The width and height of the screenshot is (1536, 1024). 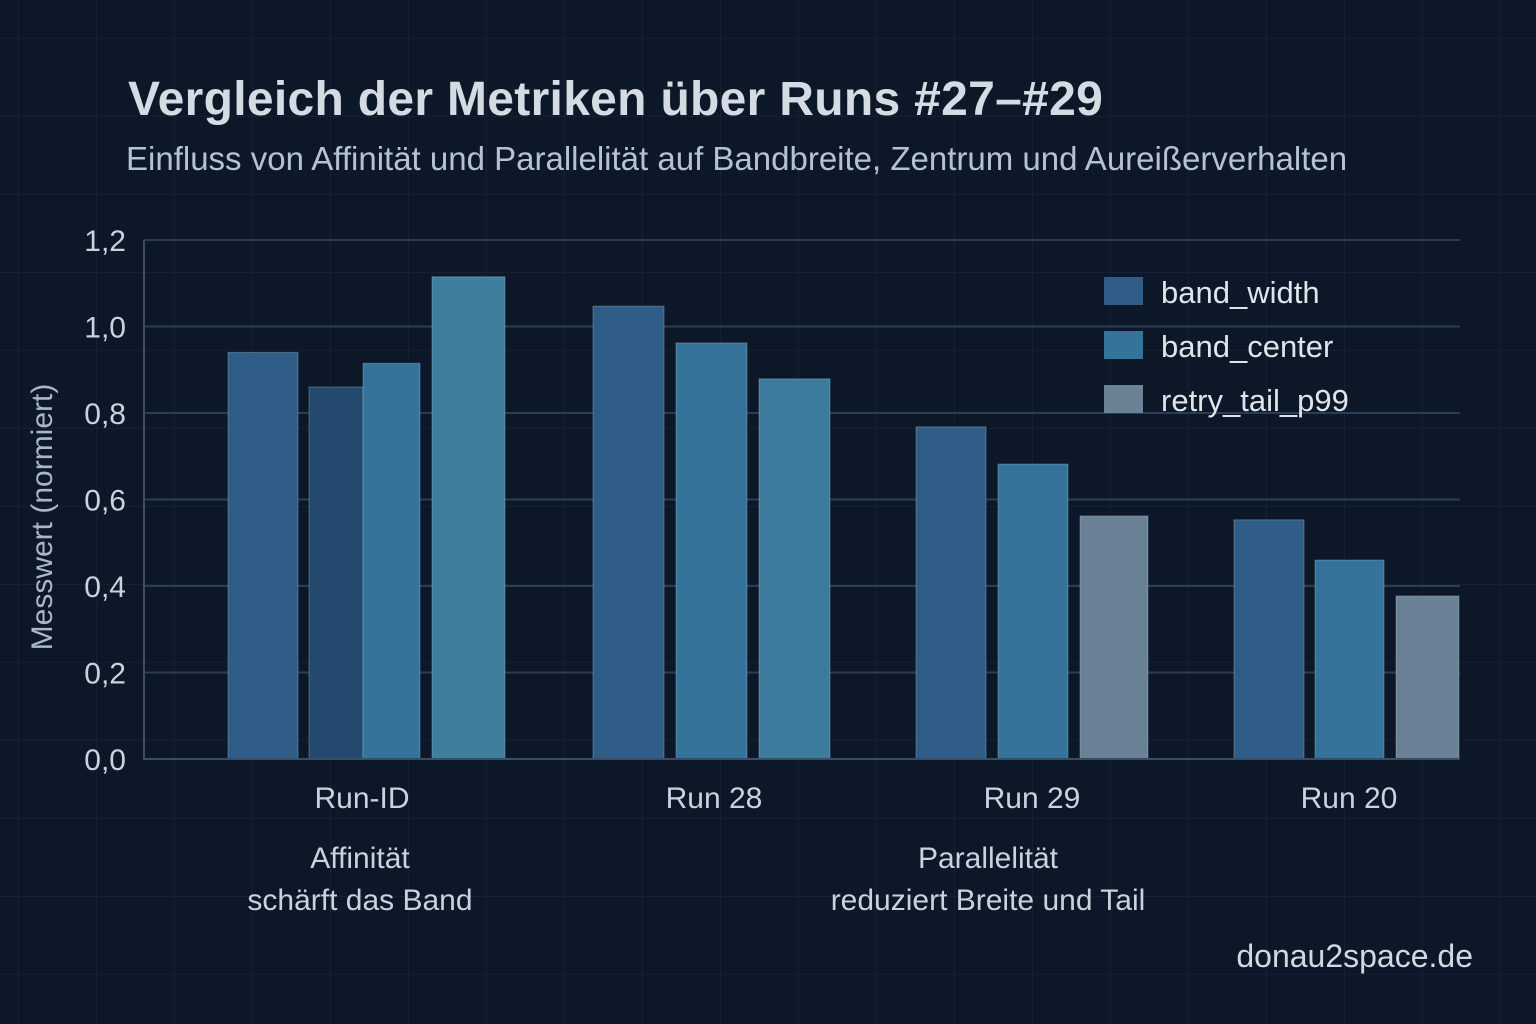 I want to click on x-tick-label: Run 29, so click(x=1032, y=798).